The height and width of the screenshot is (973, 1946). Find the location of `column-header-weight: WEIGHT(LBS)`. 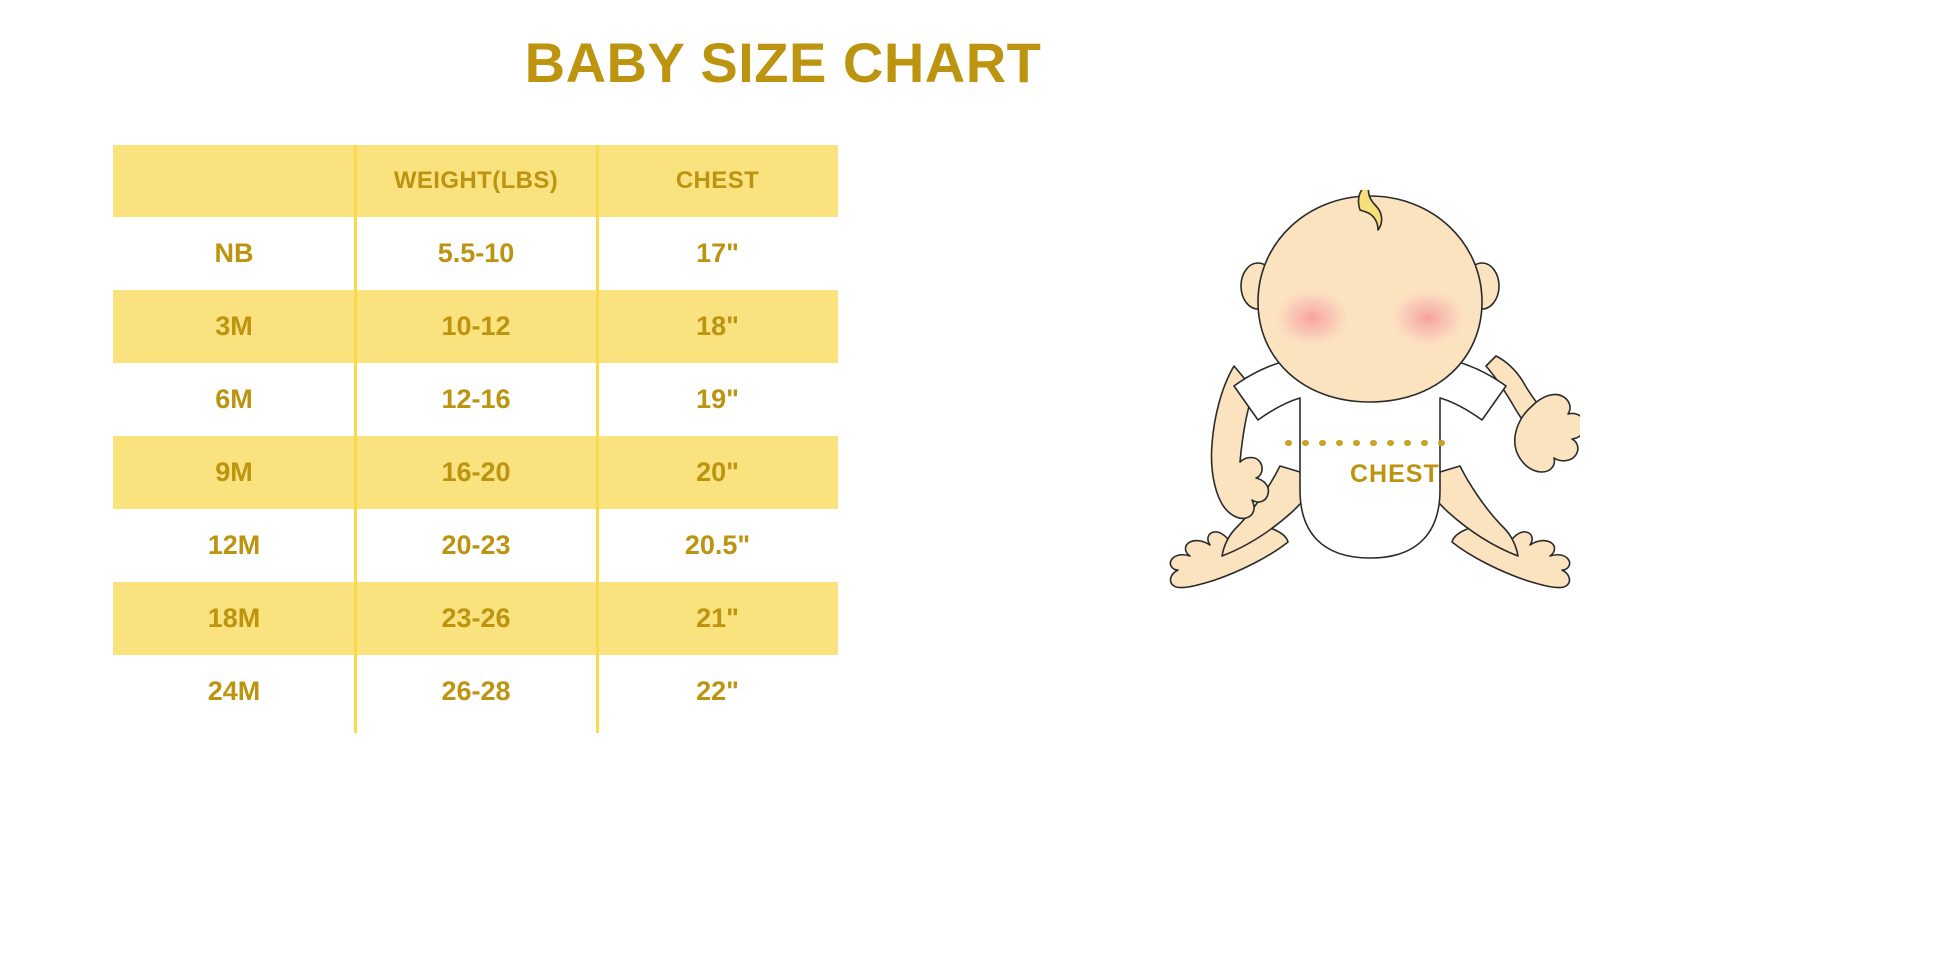

column-header-weight: WEIGHT(LBS) is located at coordinates (476, 181).